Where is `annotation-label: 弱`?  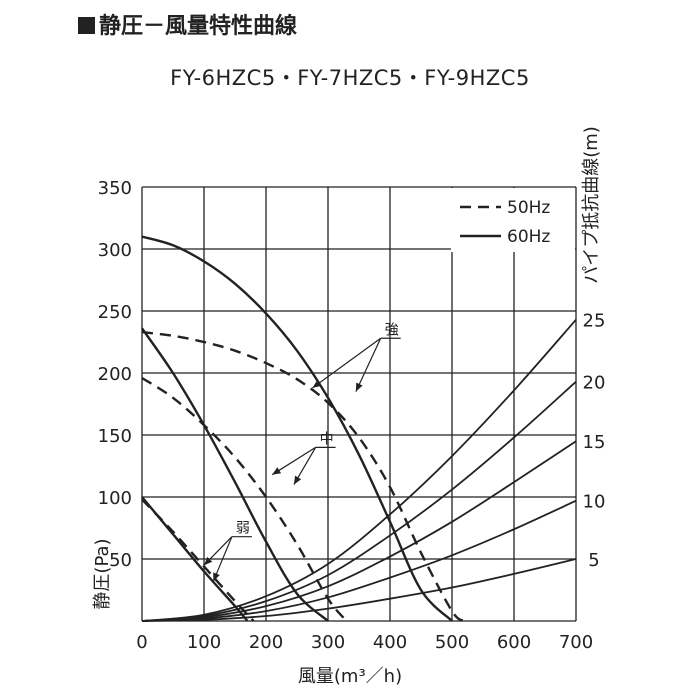
annotation-label: 弱 is located at coordinates (243, 529).